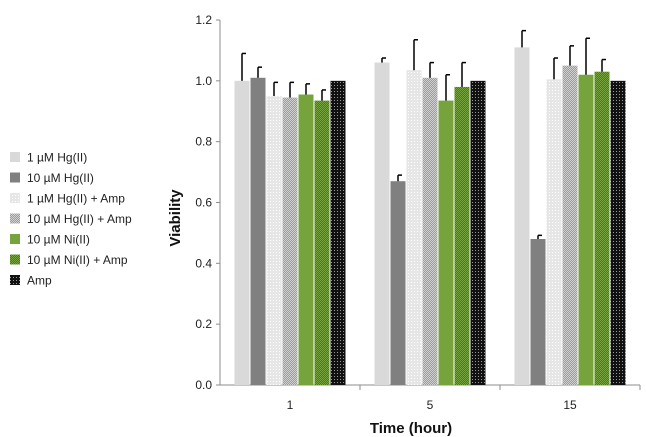 The height and width of the screenshot is (437, 646). Describe the element at coordinates (203, 81) in the screenshot. I see `y-tick-label: 1.0` at that location.